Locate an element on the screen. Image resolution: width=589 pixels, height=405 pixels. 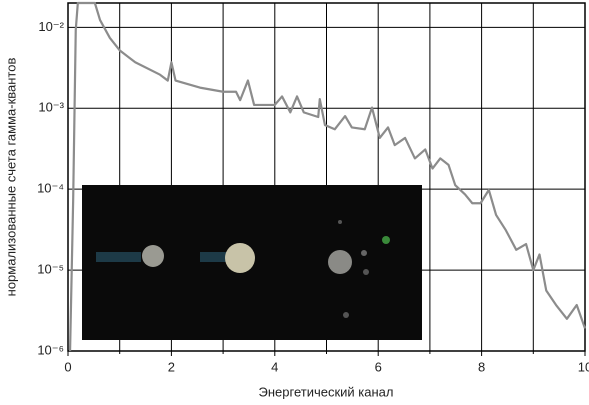
y-tick-label: 10⁻³ is located at coordinates (51, 107).